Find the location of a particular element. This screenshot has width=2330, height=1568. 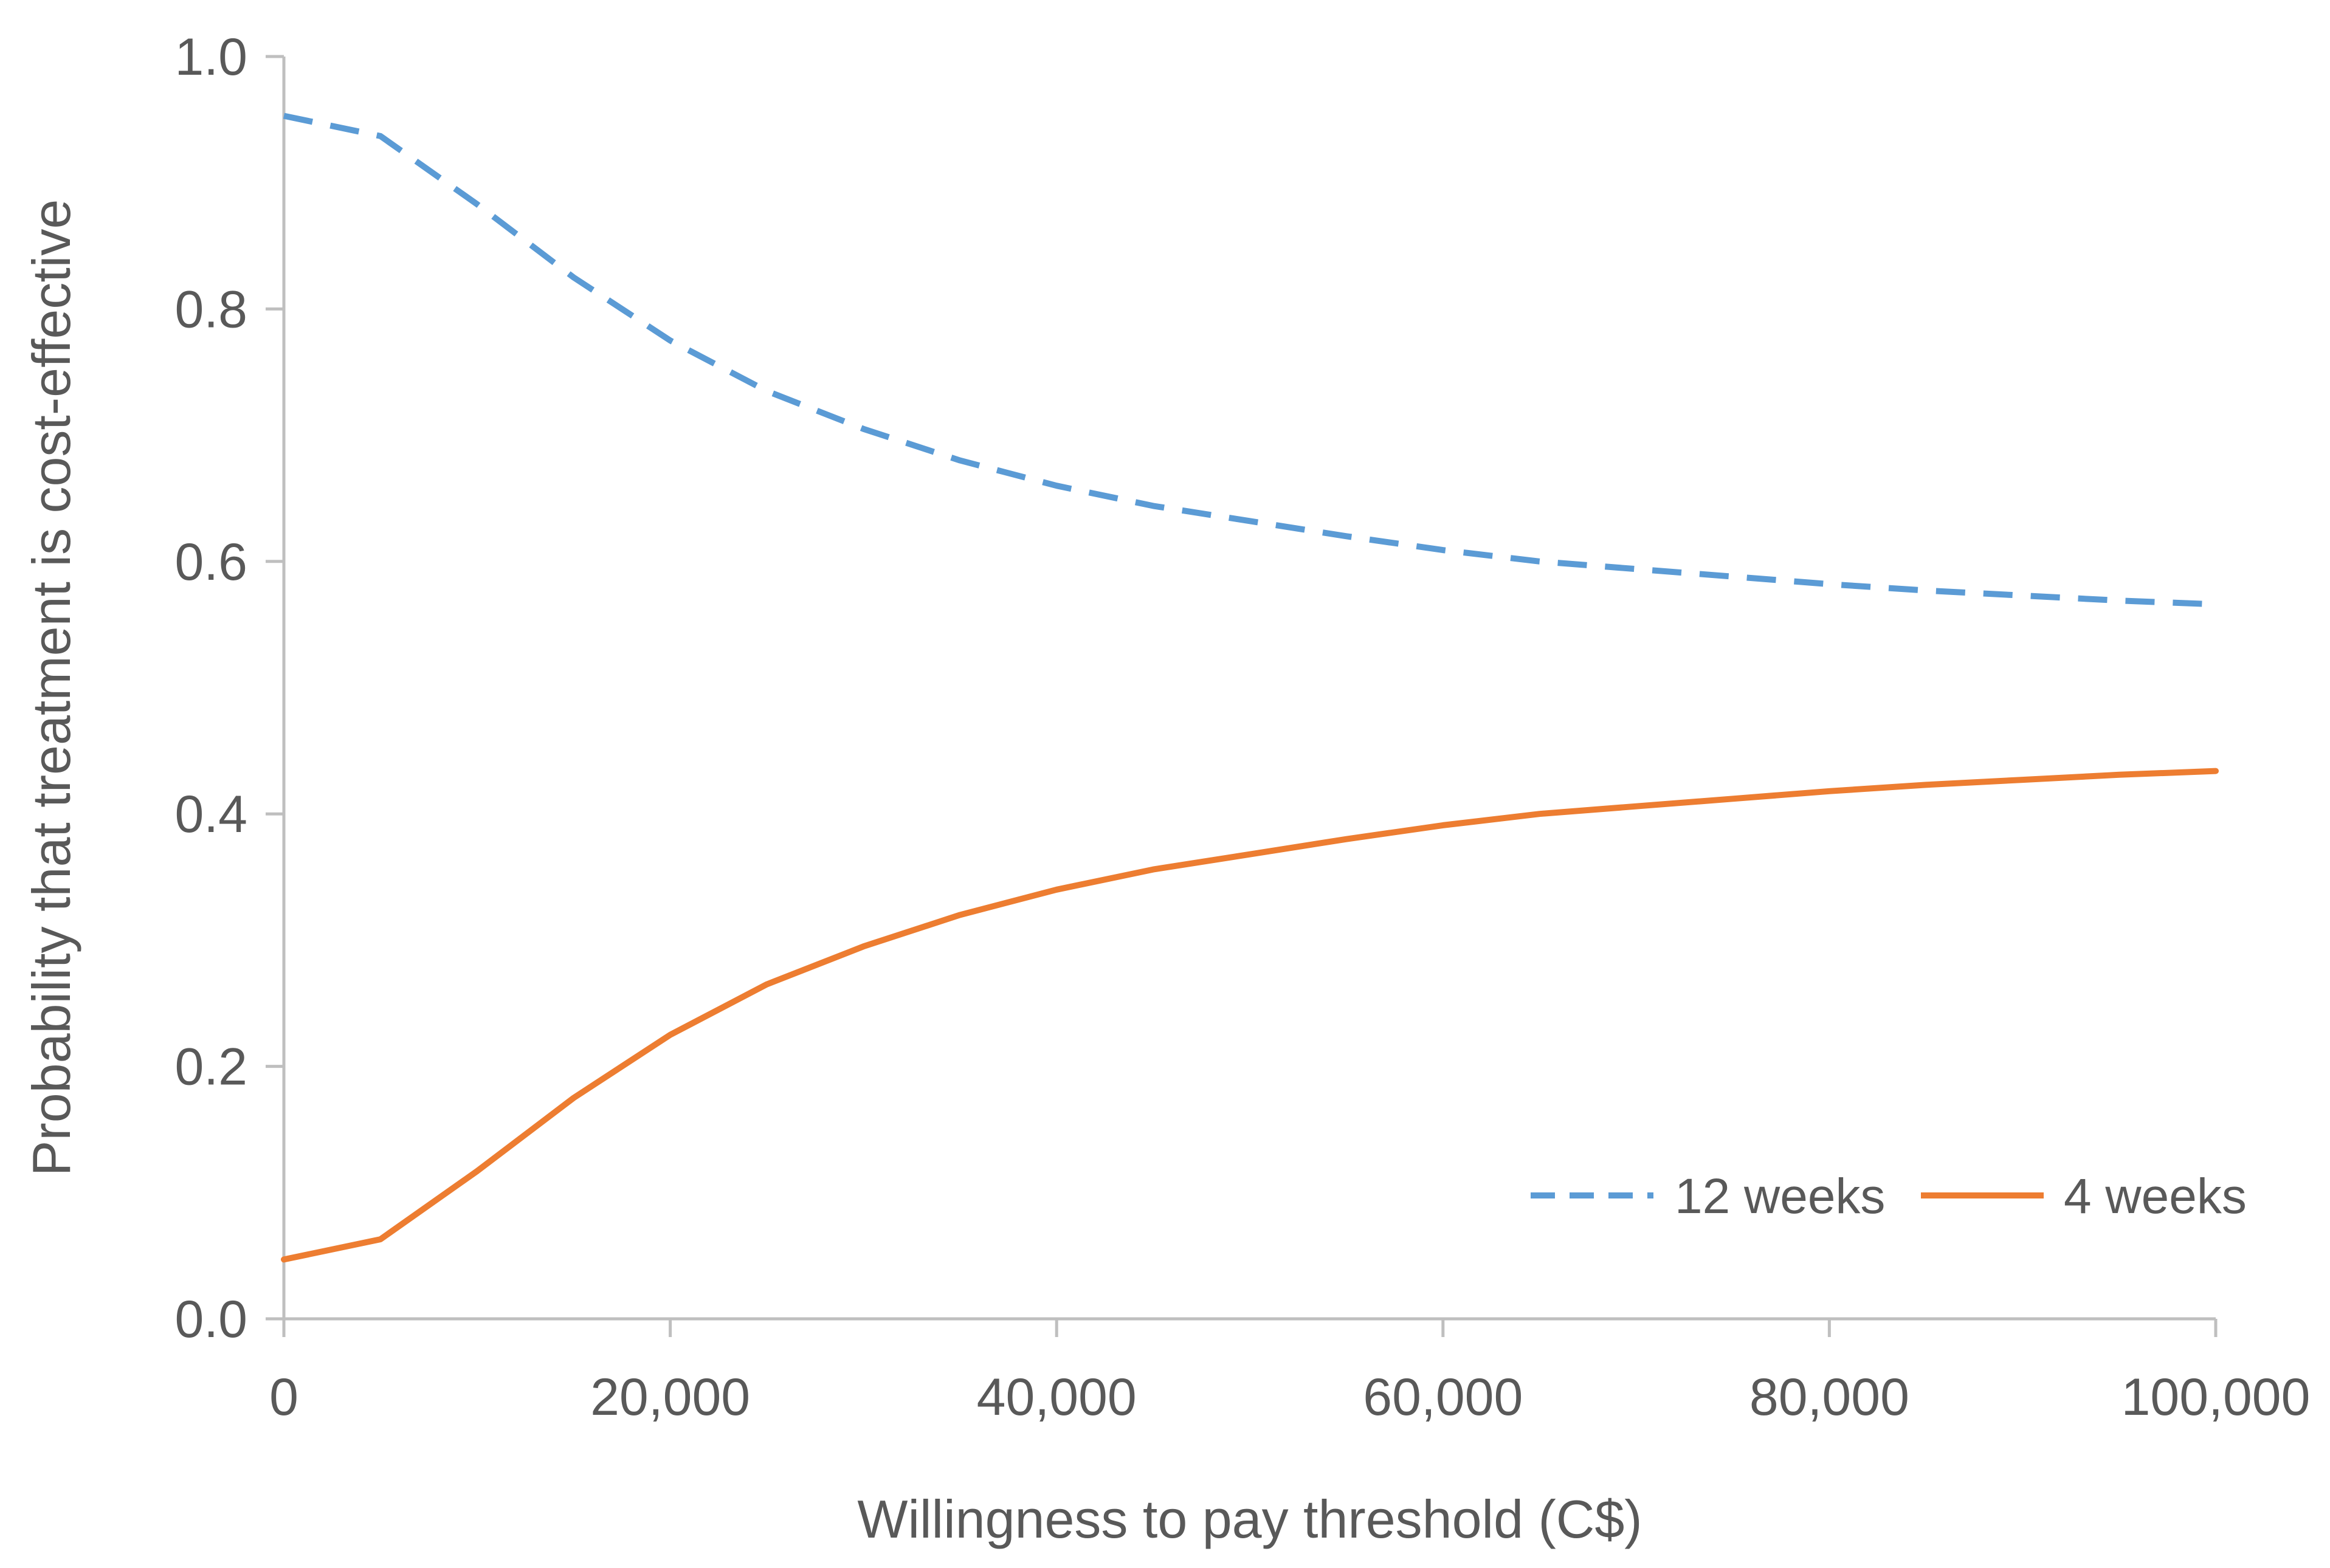

y-tick-label: 0.6 is located at coordinates (210, 562).